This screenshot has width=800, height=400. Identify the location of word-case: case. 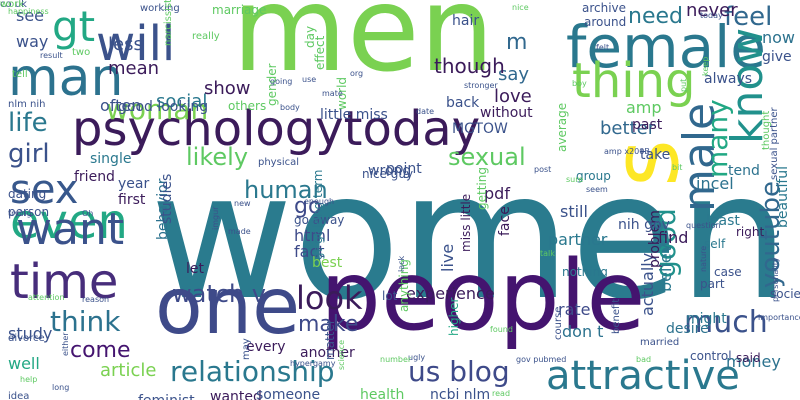
(728, 272).